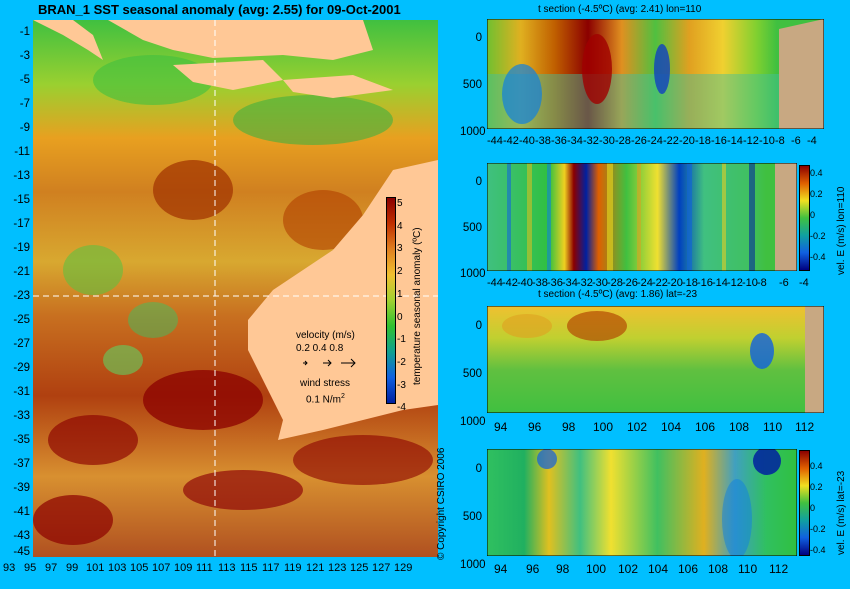  Describe the element at coordinates (657, 428) in the screenshot. I see `panel3-x-axis: 94 96 98 100 102 104 106 108 110 112` at that location.